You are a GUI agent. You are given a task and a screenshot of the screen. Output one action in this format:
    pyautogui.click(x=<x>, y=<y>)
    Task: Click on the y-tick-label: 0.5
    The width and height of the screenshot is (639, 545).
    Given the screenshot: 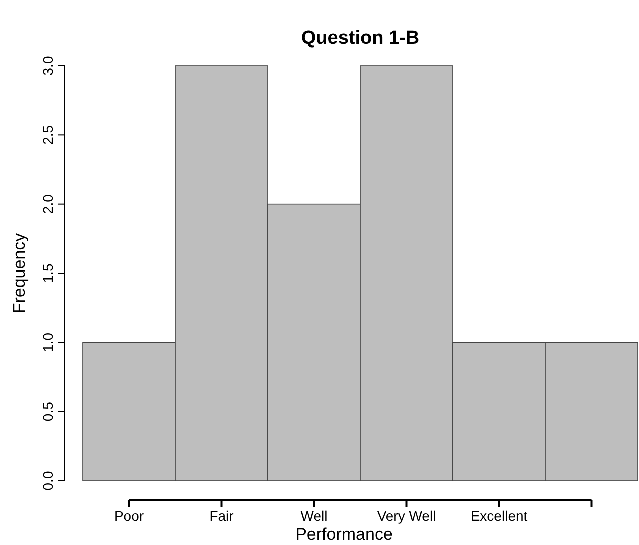 What is the action you would take?
    pyautogui.click(x=48, y=412)
    